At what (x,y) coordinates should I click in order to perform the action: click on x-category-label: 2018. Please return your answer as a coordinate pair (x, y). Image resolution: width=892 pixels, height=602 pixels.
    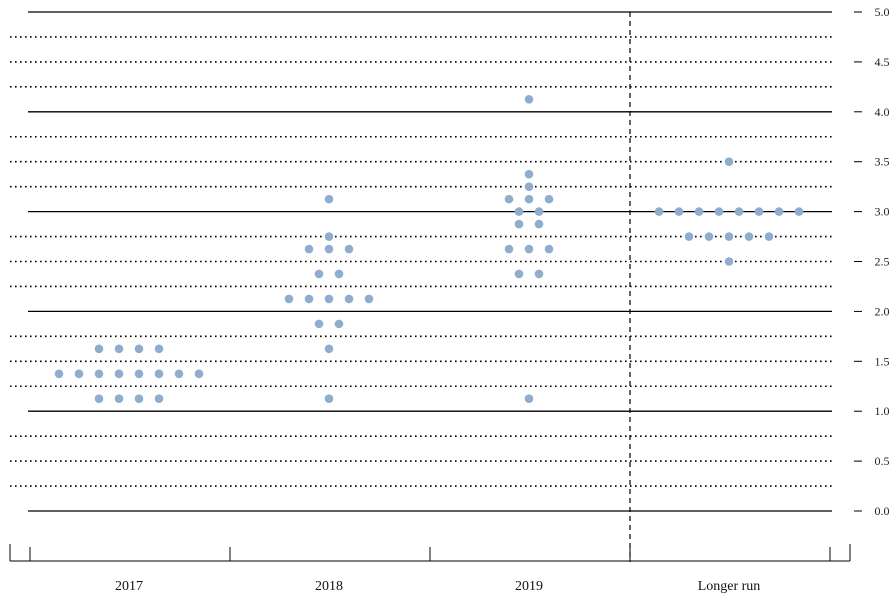
    Looking at the image, I should click on (329, 586).